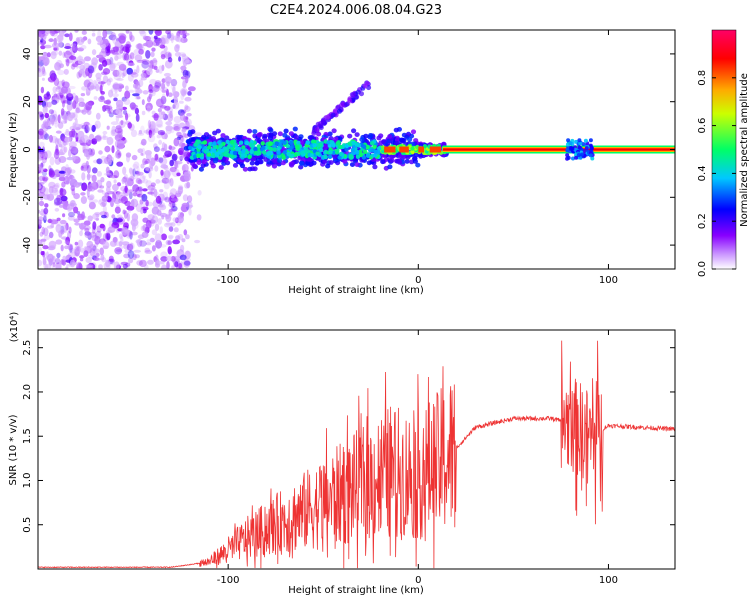 This screenshot has width=750, height=600. What do you see at coordinates (228, 280) in the screenshot?
I see `x-tick-label: -100` at bounding box center [228, 280].